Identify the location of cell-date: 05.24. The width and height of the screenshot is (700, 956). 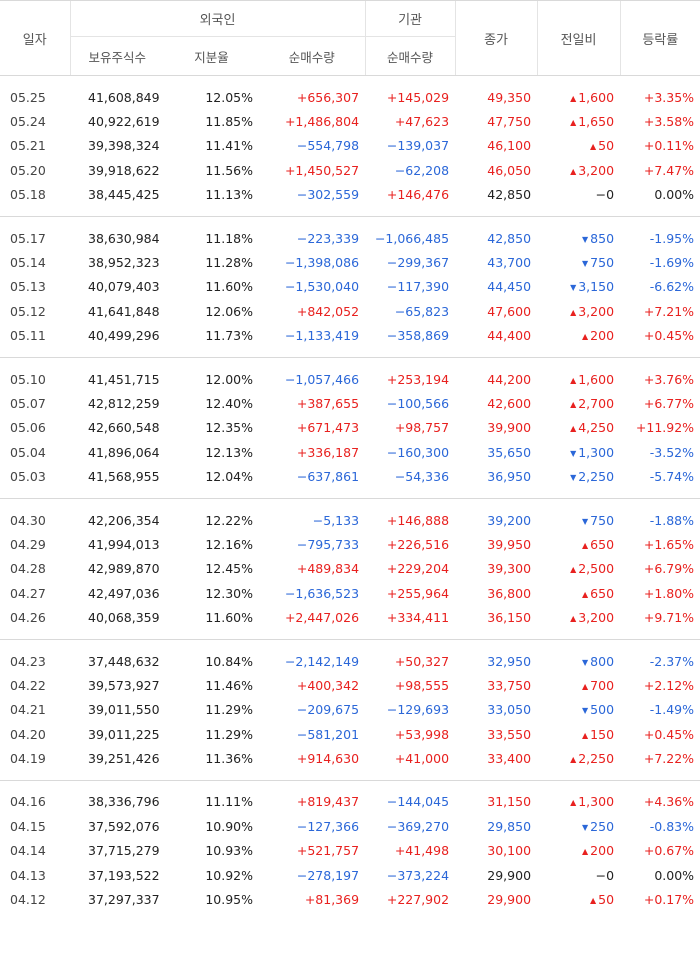
(28, 122).